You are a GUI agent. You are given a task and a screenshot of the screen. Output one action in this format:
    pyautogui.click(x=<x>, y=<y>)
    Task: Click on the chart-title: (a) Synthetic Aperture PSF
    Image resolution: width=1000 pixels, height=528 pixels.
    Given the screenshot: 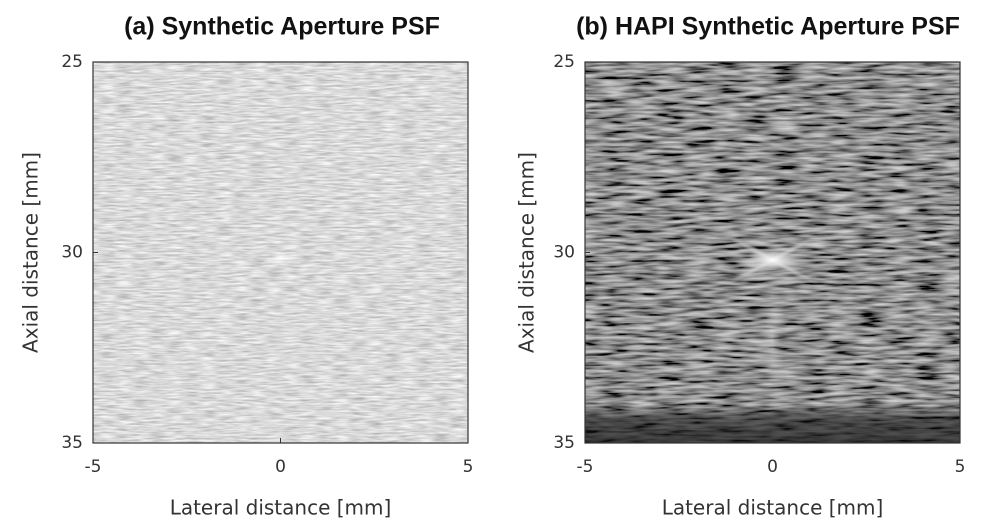 What is the action you would take?
    pyautogui.click(x=282, y=27)
    